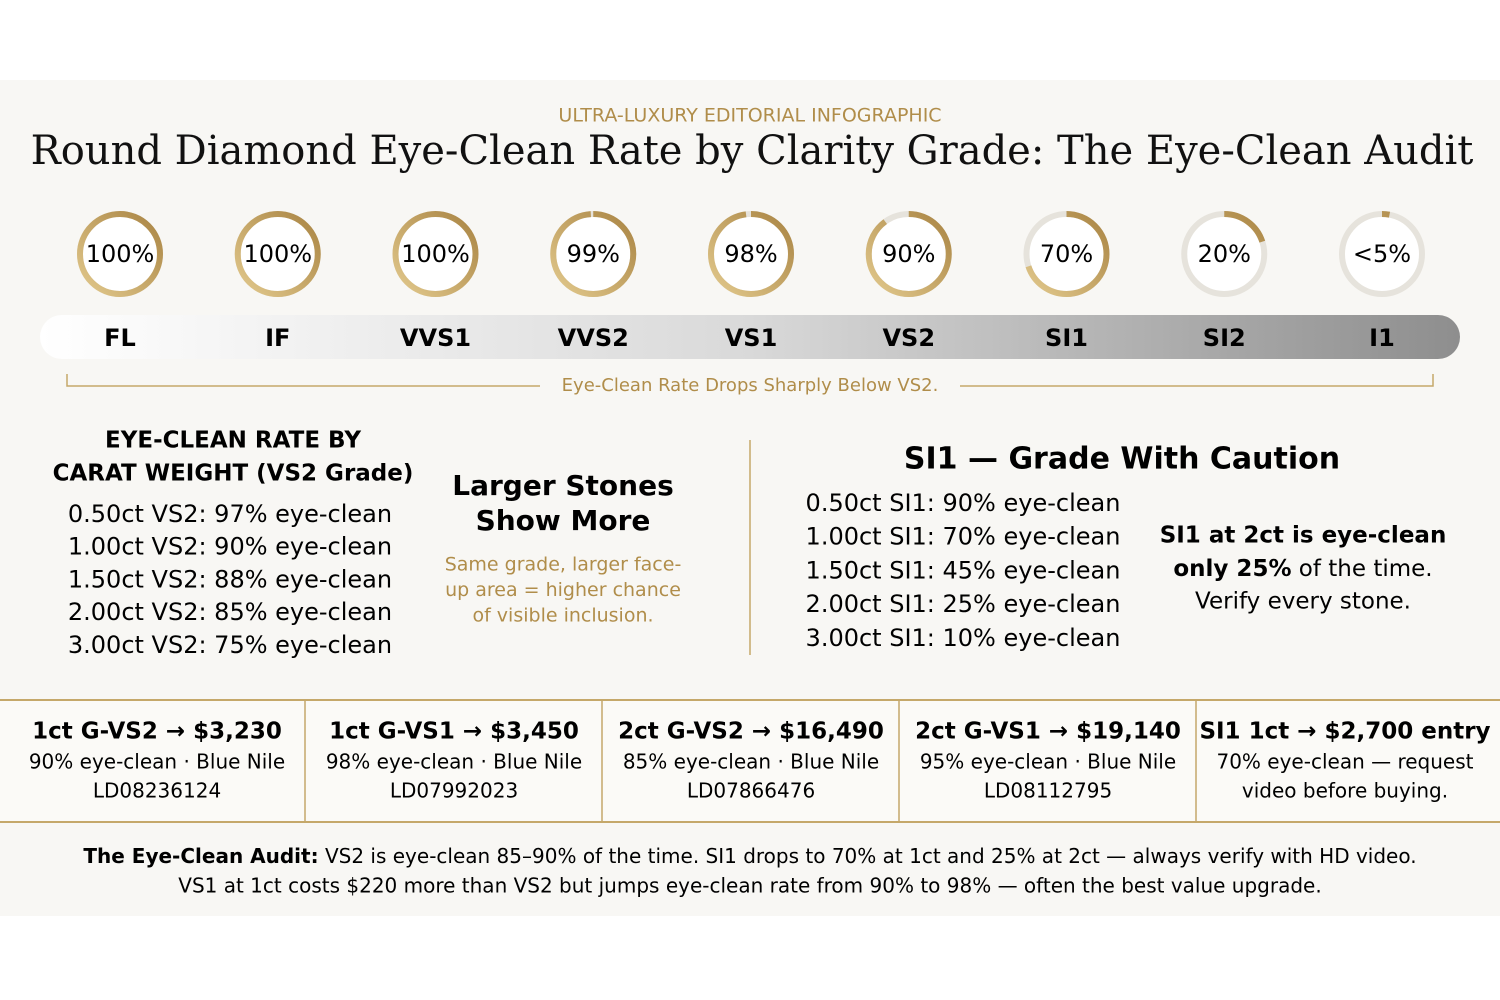  I want to click on heading: Show More, so click(563, 520).